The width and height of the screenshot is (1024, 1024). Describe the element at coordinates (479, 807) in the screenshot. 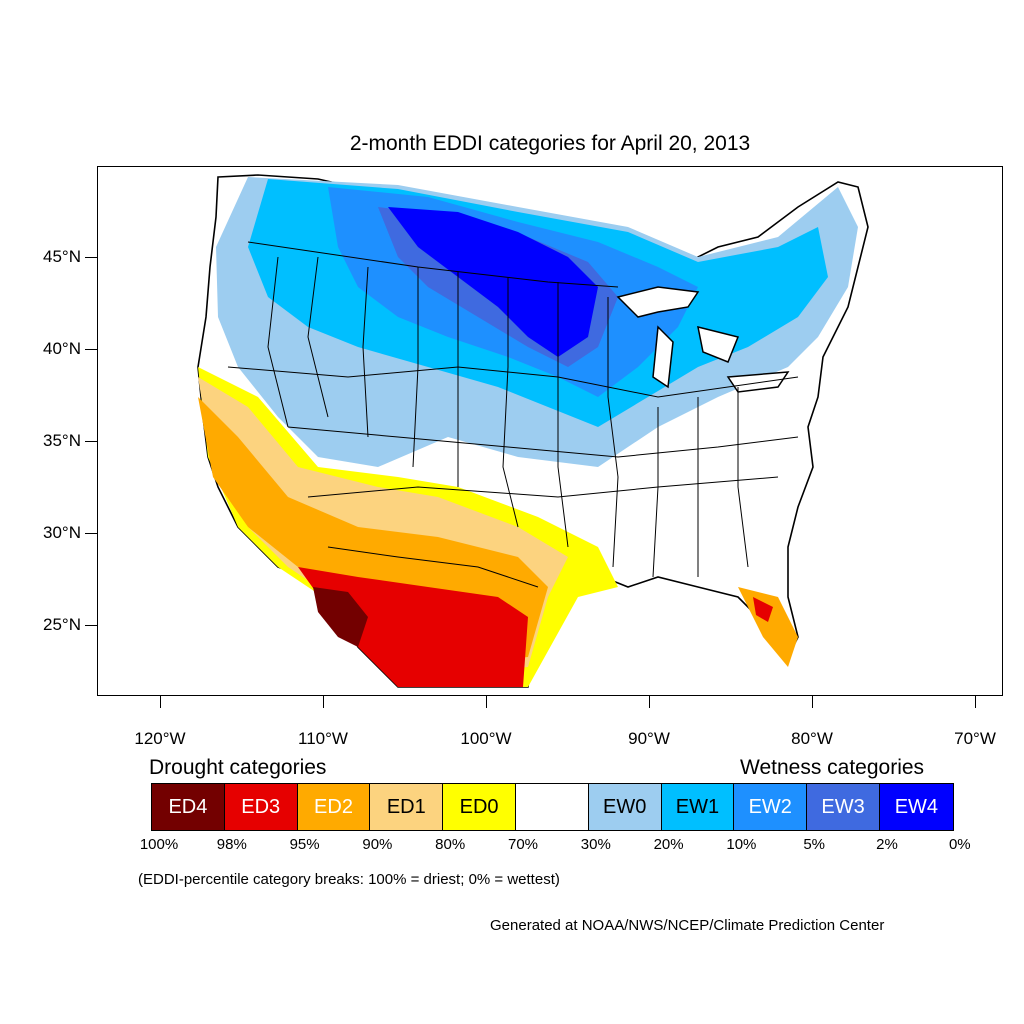

I see `legend-box-ed0: ED0` at that location.